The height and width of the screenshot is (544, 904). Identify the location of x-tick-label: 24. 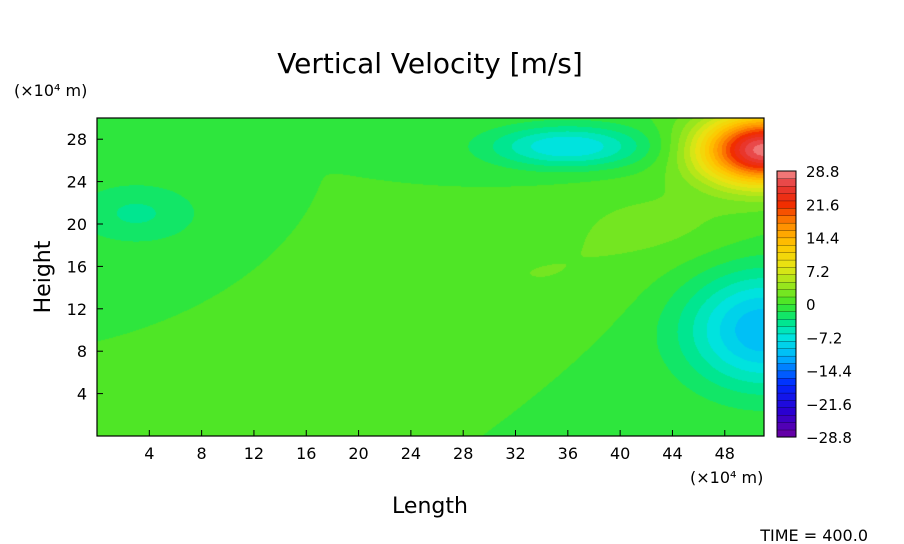
(411, 453).